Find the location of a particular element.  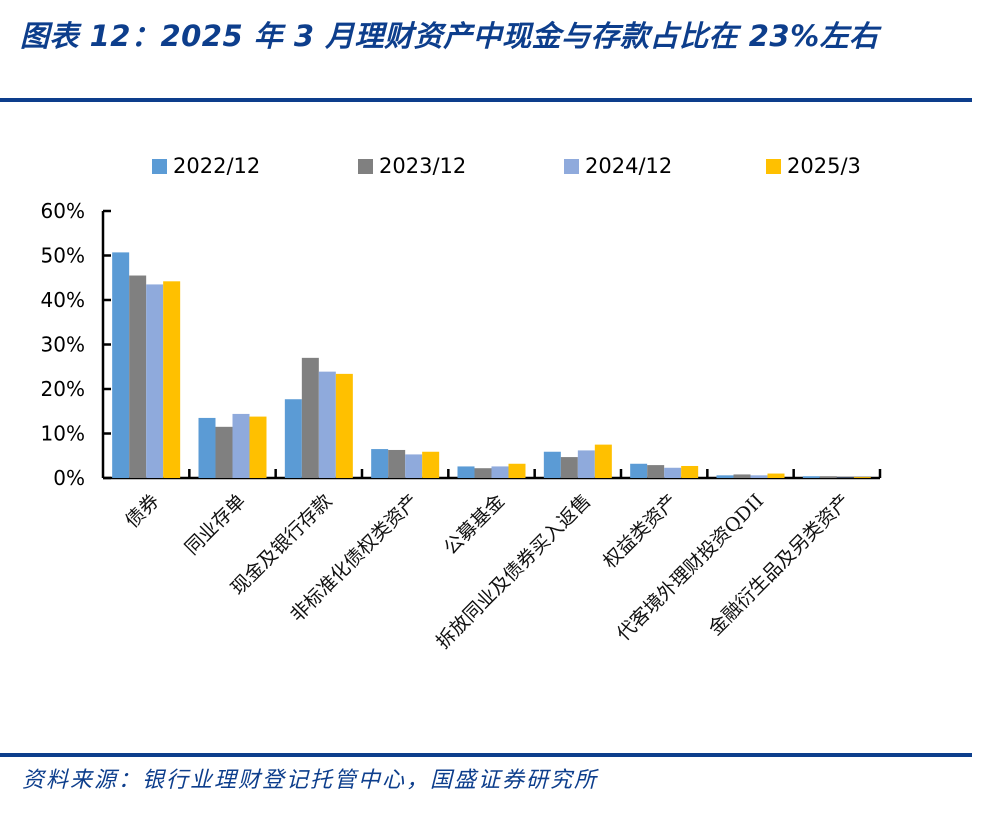

footer-divider is located at coordinates (486, 755).